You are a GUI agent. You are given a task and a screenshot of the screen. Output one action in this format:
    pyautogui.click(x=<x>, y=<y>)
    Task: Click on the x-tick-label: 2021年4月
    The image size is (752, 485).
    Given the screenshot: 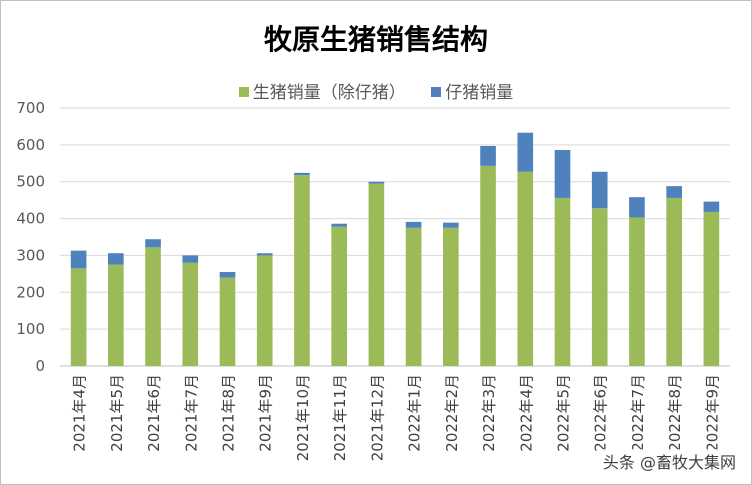 What is the action you would take?
    pyautogui.click(x=80, y=413)
    